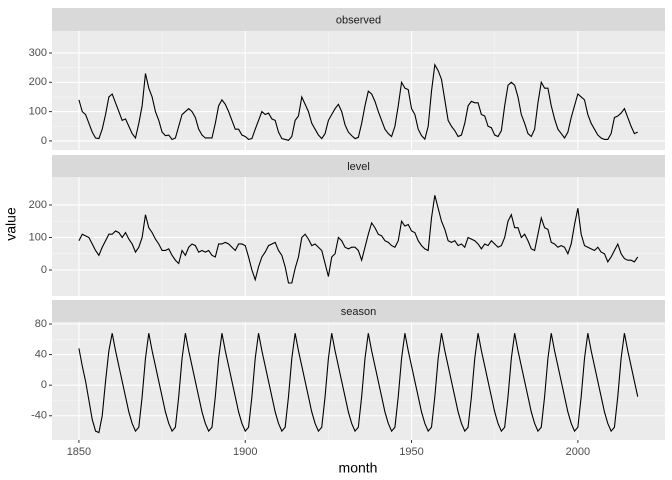 The height and width of the screenshot is (480, 672). I want to click on x-tick-label: 1900, so click(245, 452).